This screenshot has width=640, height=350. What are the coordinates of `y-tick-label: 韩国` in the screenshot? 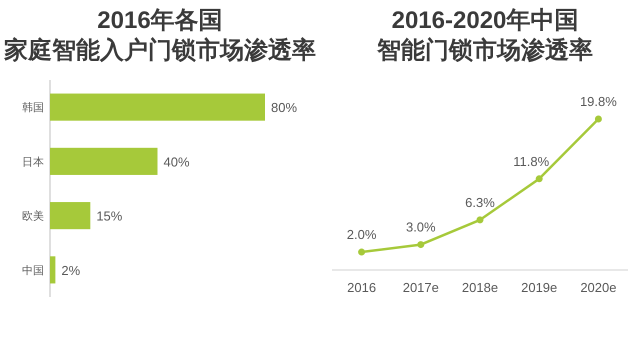 It's located at (33, 107).